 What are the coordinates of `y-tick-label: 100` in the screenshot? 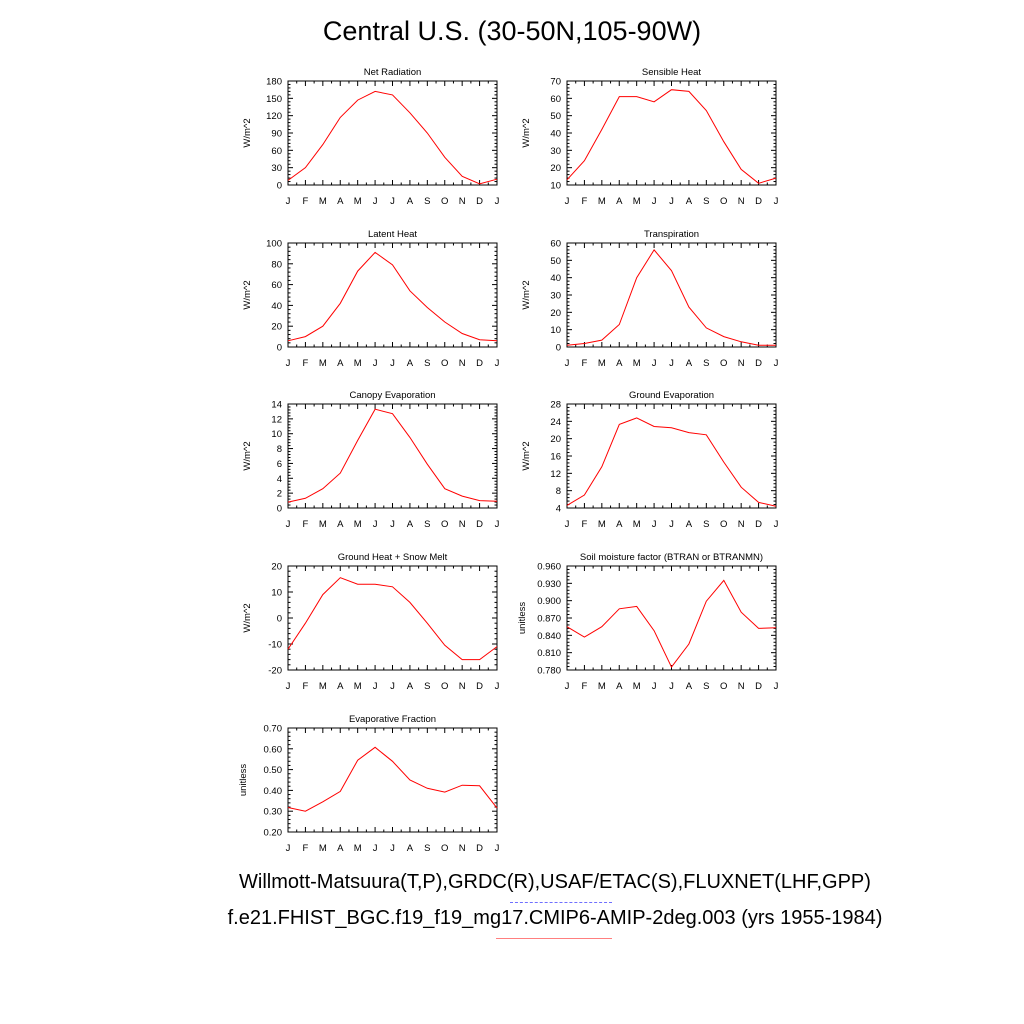 It's located at (274, 244).